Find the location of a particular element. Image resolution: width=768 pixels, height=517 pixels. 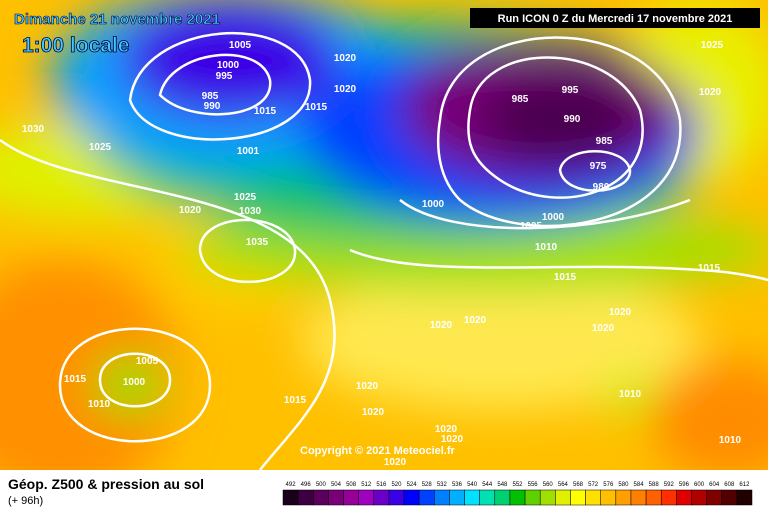

scale-label: 588 is located at coordinates (654, 485).